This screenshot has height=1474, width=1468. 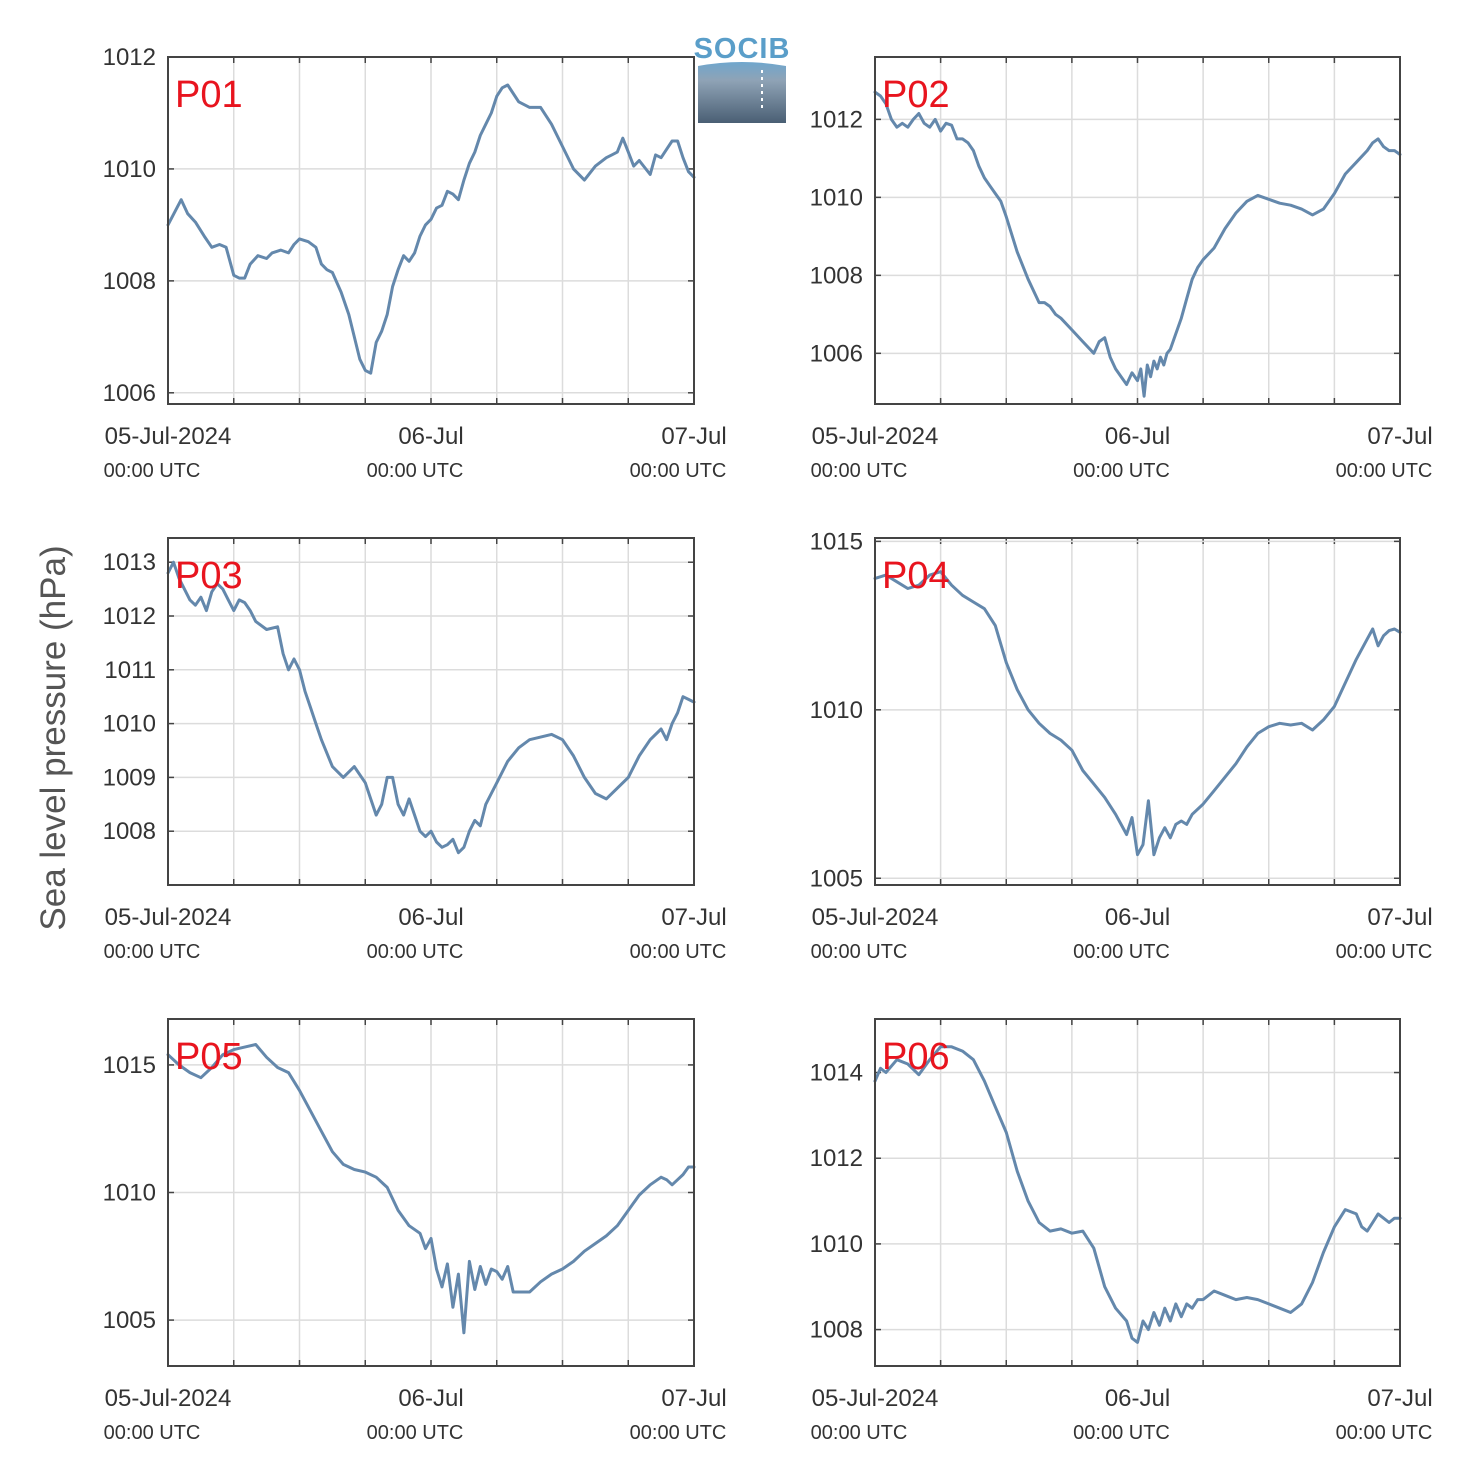 What do you see at coordinates (129, 777) in the screenshot?
I see `y-tick-label: 1009` at bounding box center [129, 777].